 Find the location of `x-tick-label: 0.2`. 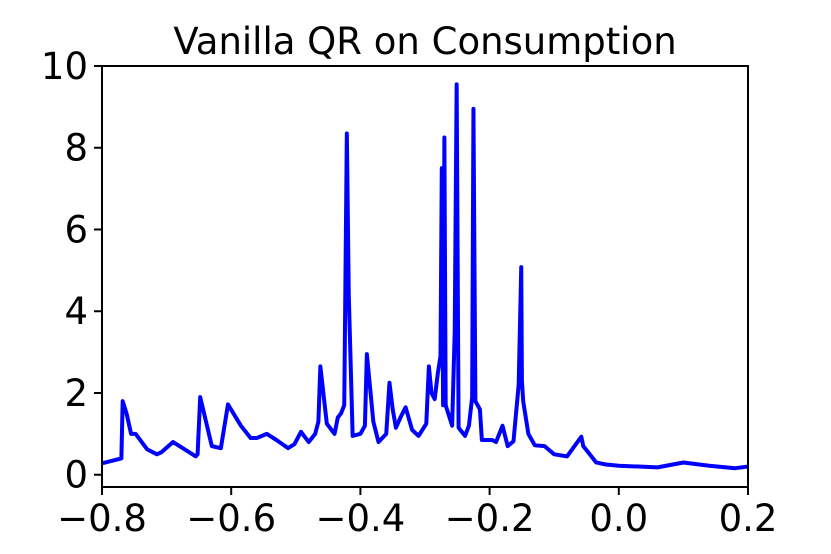

x-tick-label: 0.2 is located at coordinates (748, 518).